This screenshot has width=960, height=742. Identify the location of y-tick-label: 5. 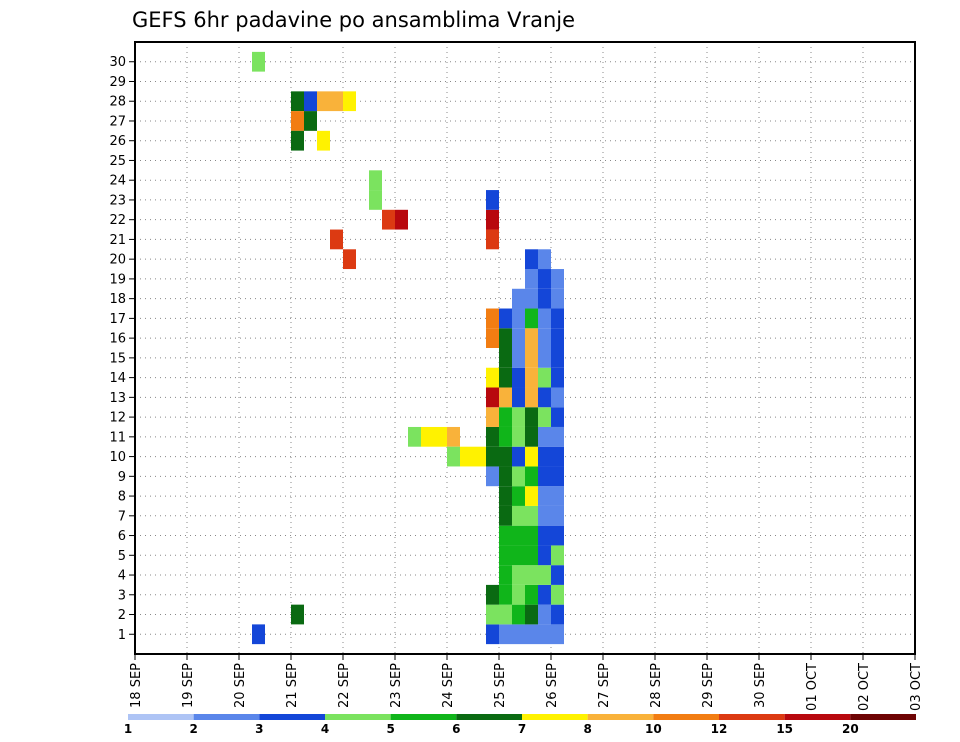
(122, 556).